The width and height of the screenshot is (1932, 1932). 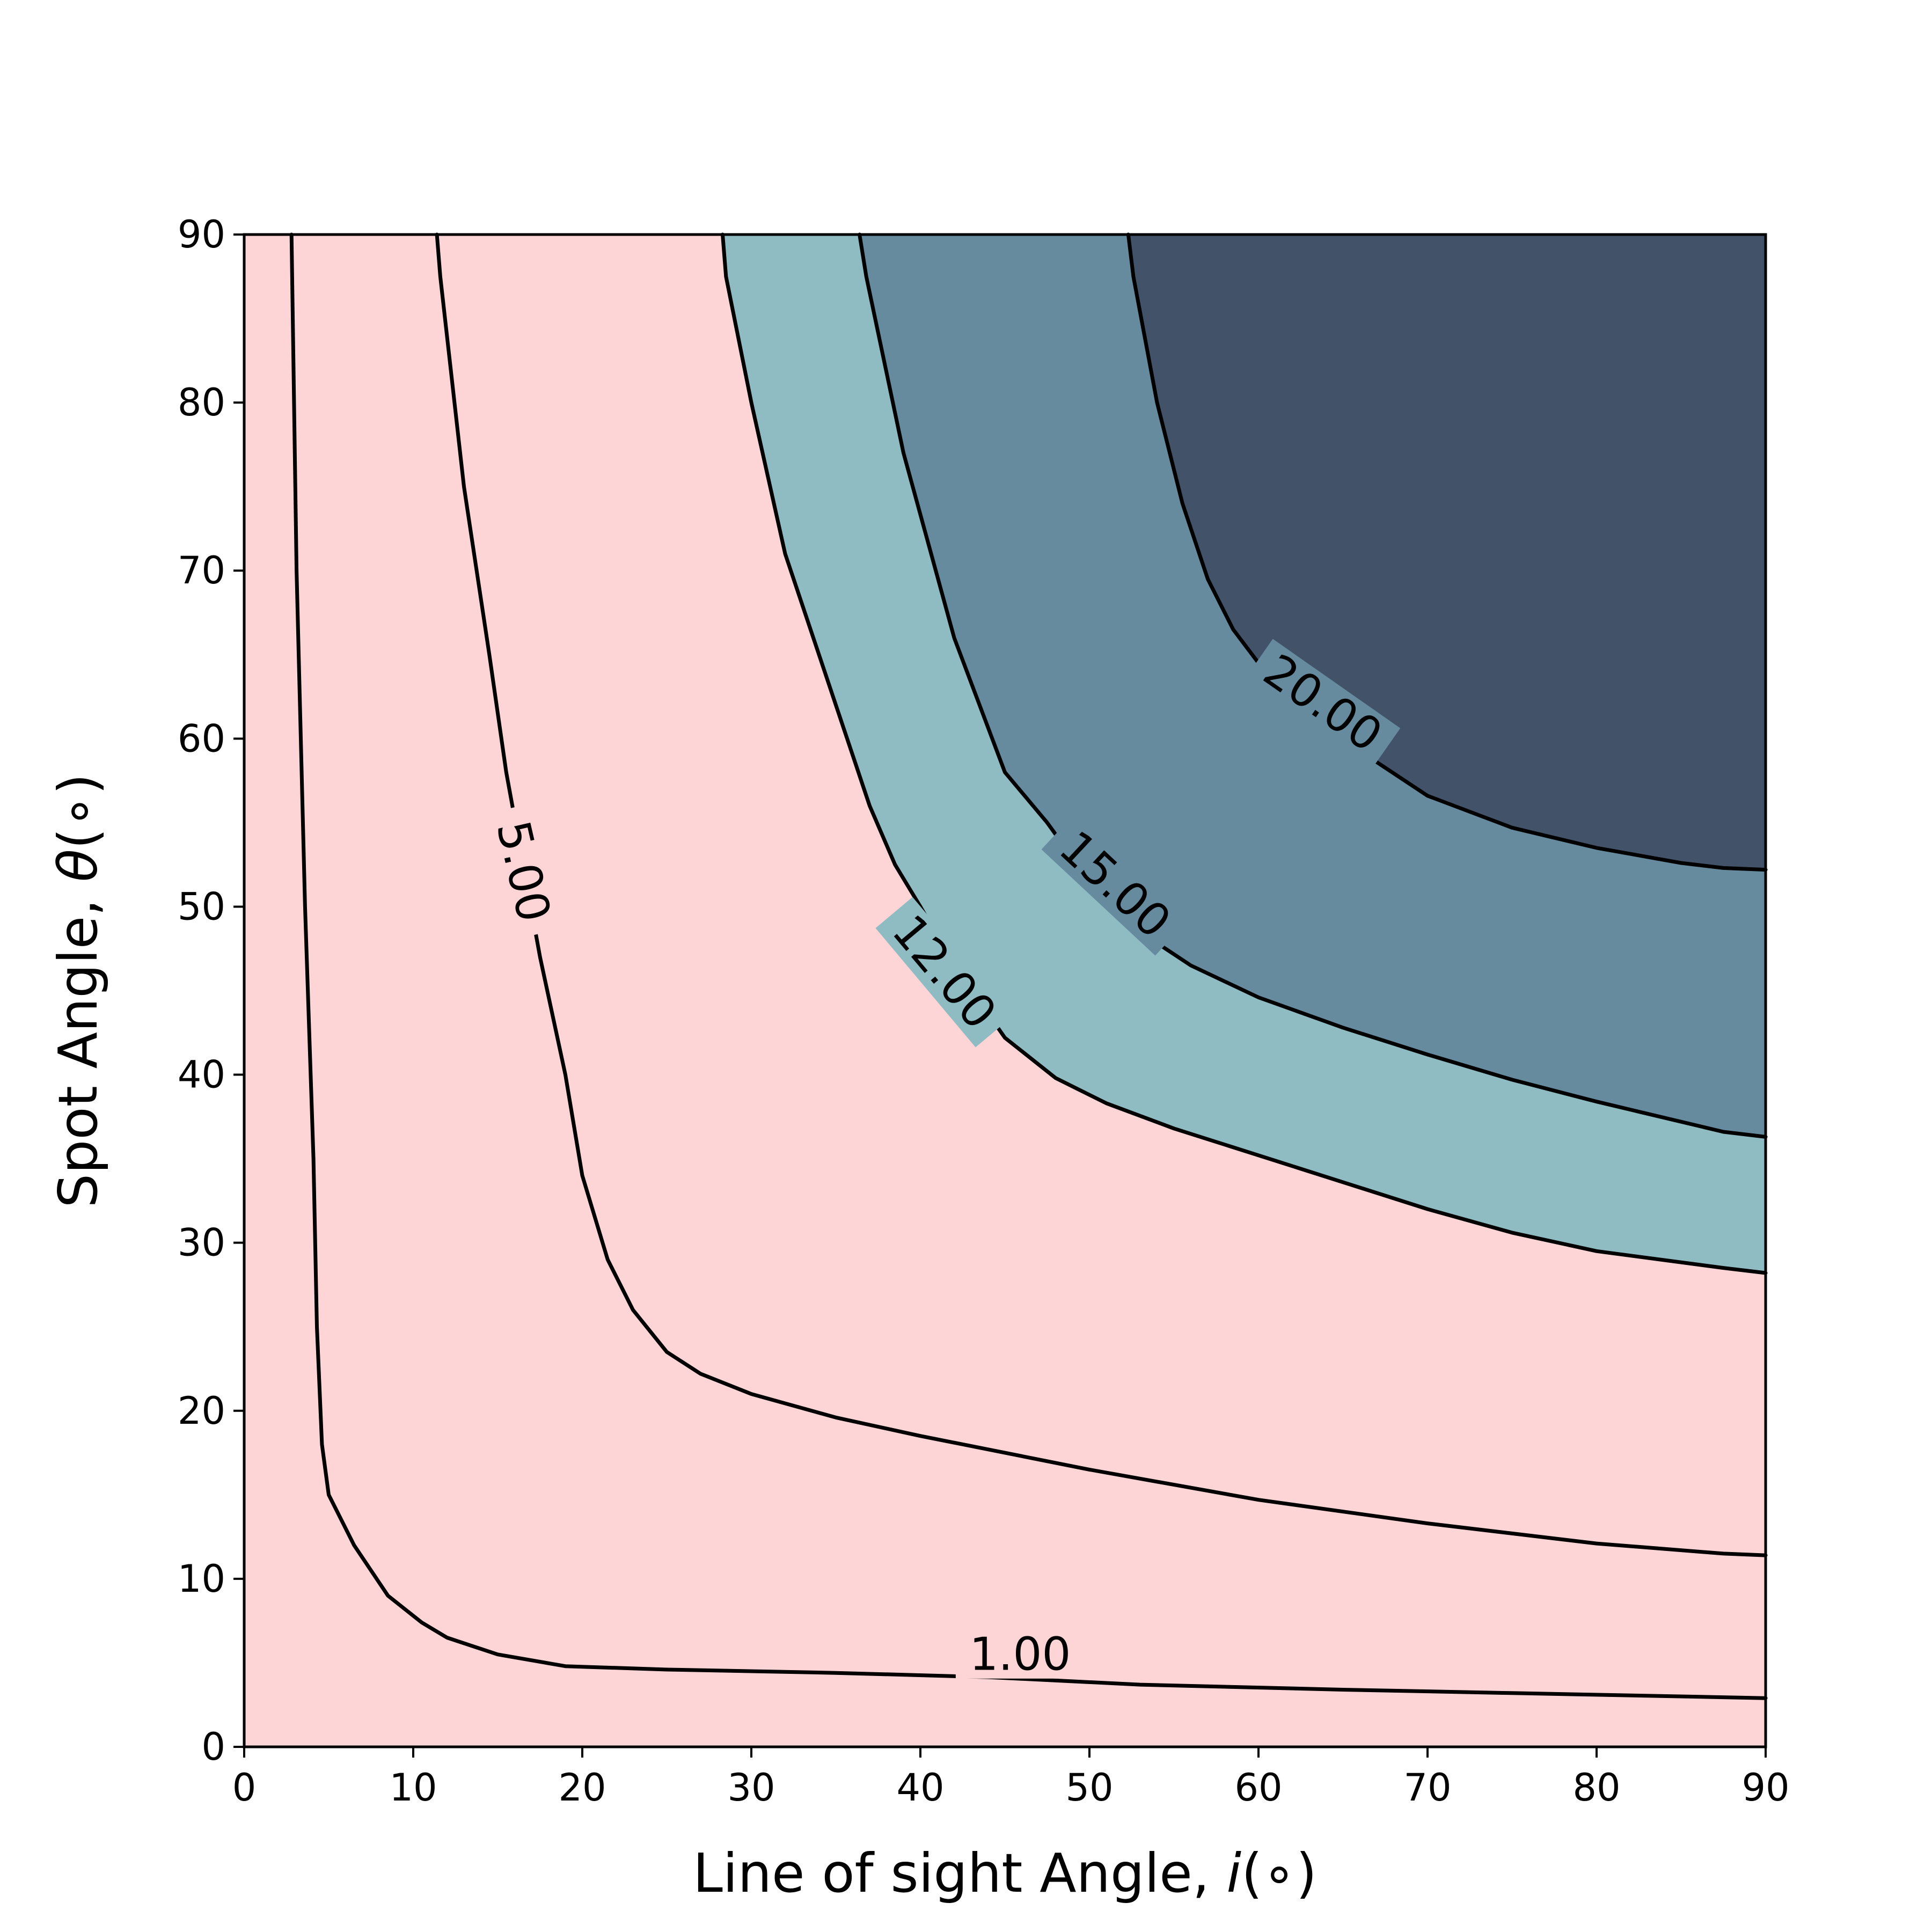 What do you see at coordinates (1011, 1778) in the screenshot?
I see `x-axis: 0 10 20 30 40 50 60 70 80 90` at bounding box center [1011, 1778].